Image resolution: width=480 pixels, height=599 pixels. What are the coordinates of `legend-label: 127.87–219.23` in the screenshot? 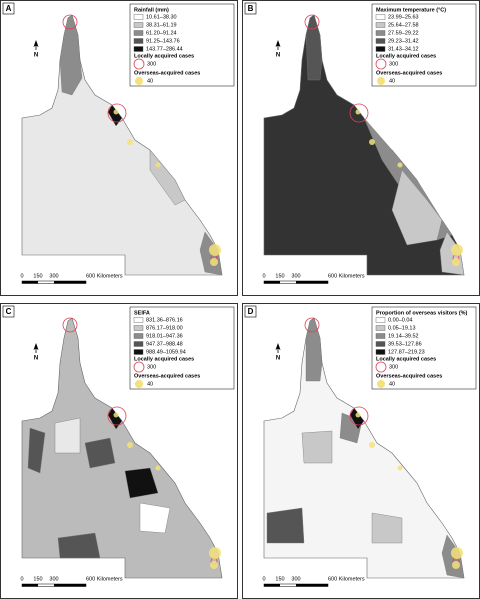 It's located at (406, 352).